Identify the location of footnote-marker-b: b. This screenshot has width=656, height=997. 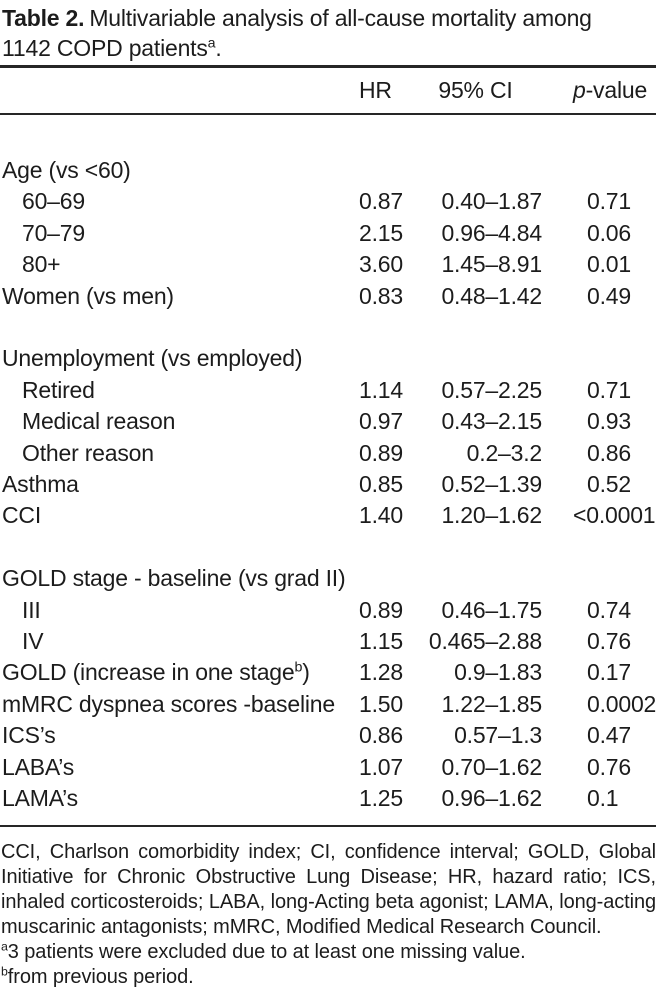
(298, 667).